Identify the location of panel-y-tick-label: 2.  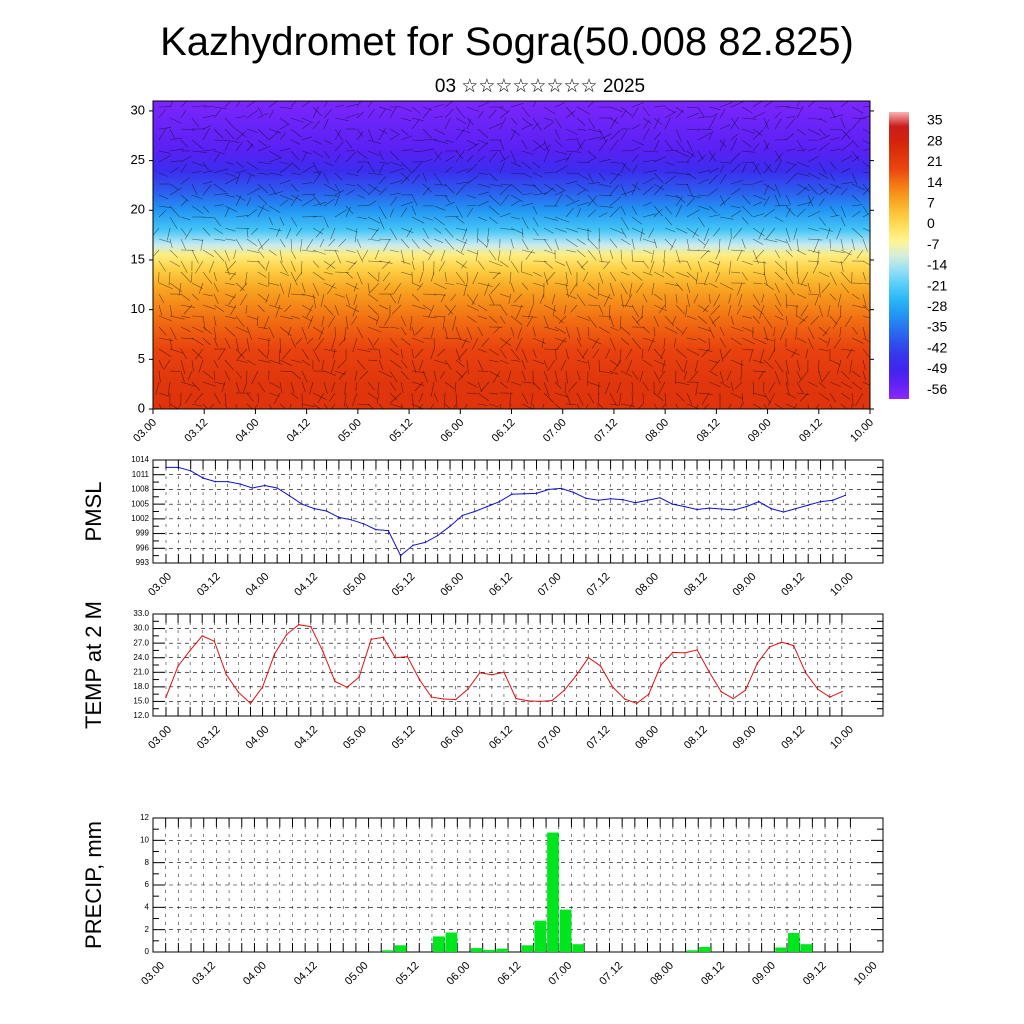
(147, 929).